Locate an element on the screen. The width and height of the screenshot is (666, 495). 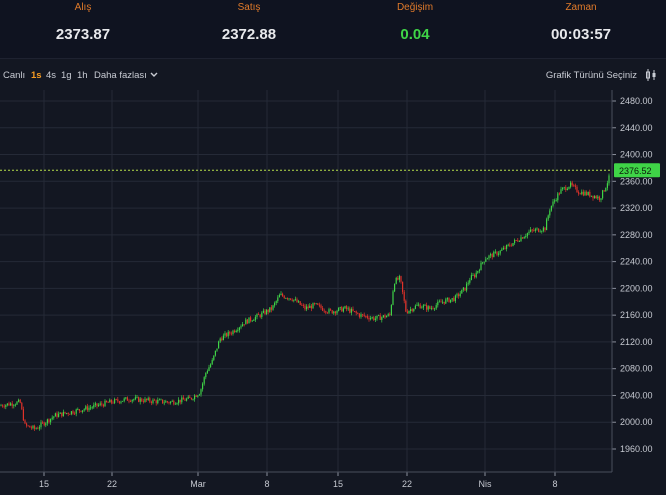
y-tick-label: 2360.00 is located at coordinates (636, 181).